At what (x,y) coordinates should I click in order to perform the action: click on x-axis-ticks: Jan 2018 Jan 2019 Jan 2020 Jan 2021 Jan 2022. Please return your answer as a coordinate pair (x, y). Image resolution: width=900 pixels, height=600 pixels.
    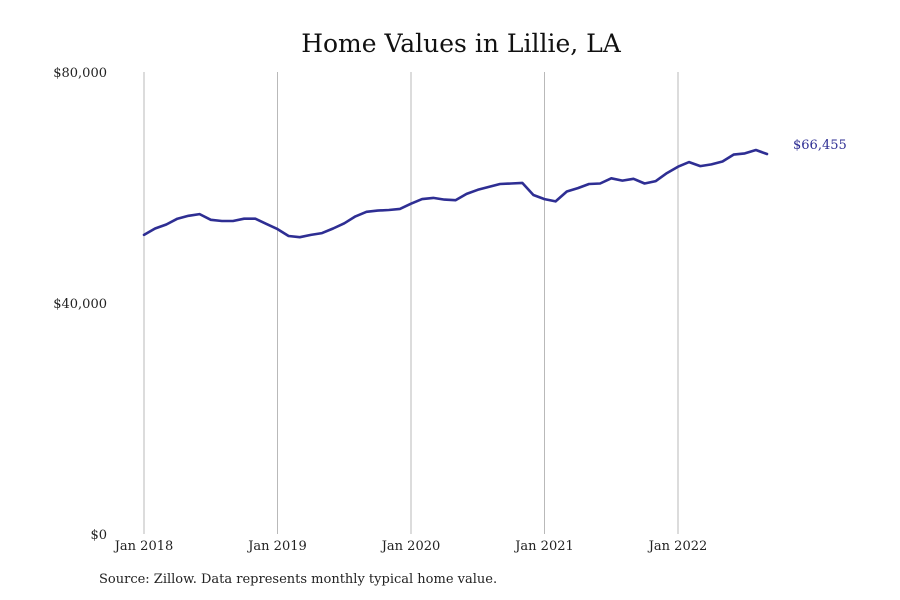
    Looking at the image, I should click on (410, 546).